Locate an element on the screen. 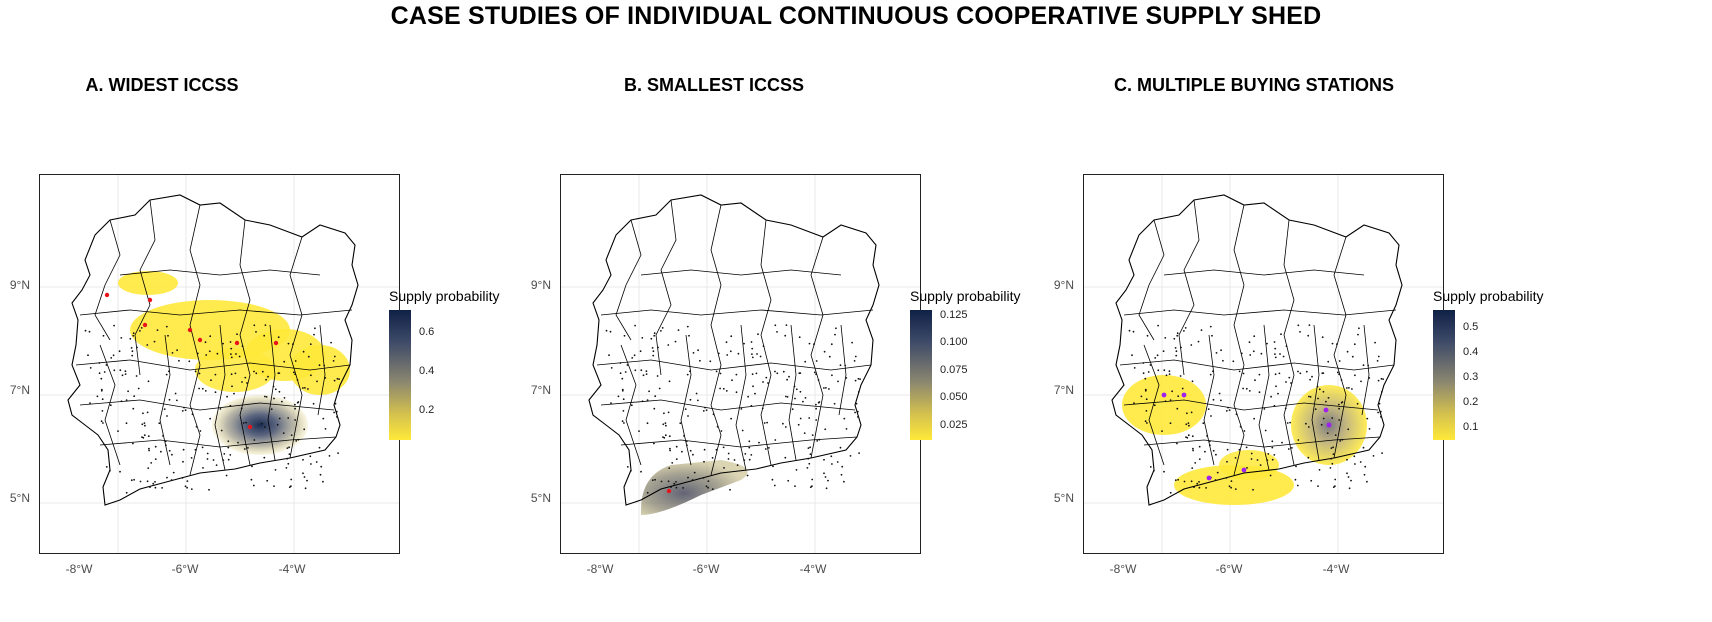  x-tick-8w: -8°W is located at coordinates (600, 569).